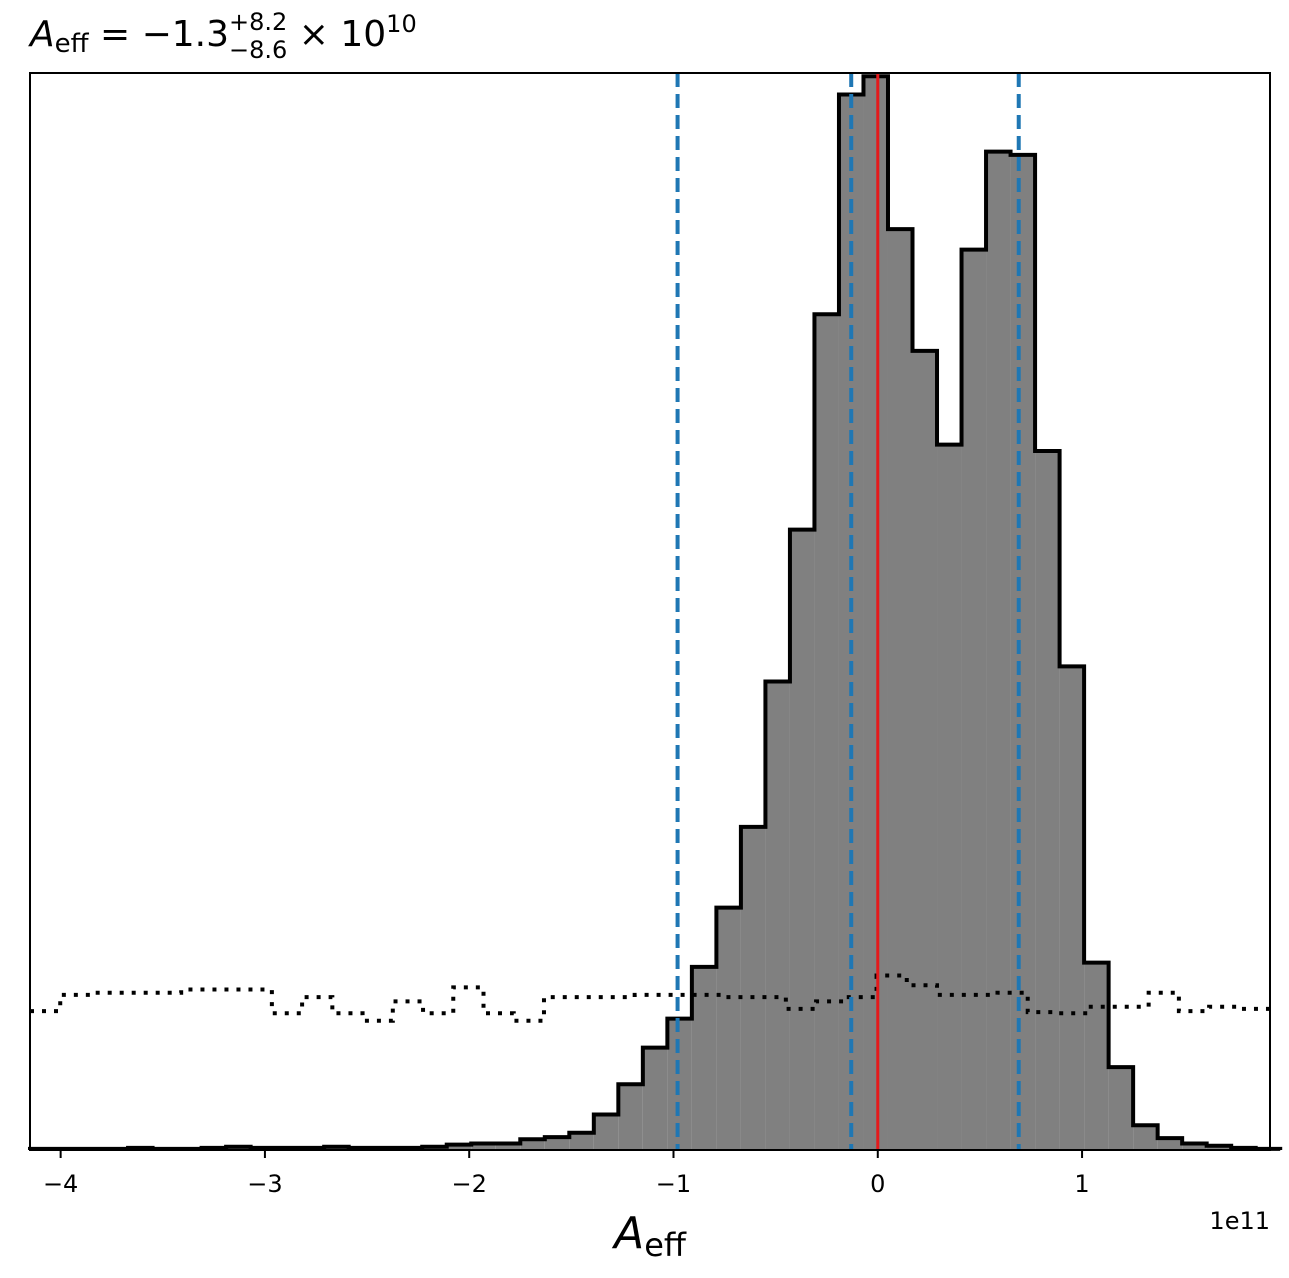  What do you see at coordinates (336, 34) in the screenshot?
I see `title-times: × 10` at bounding box center [336, 34].